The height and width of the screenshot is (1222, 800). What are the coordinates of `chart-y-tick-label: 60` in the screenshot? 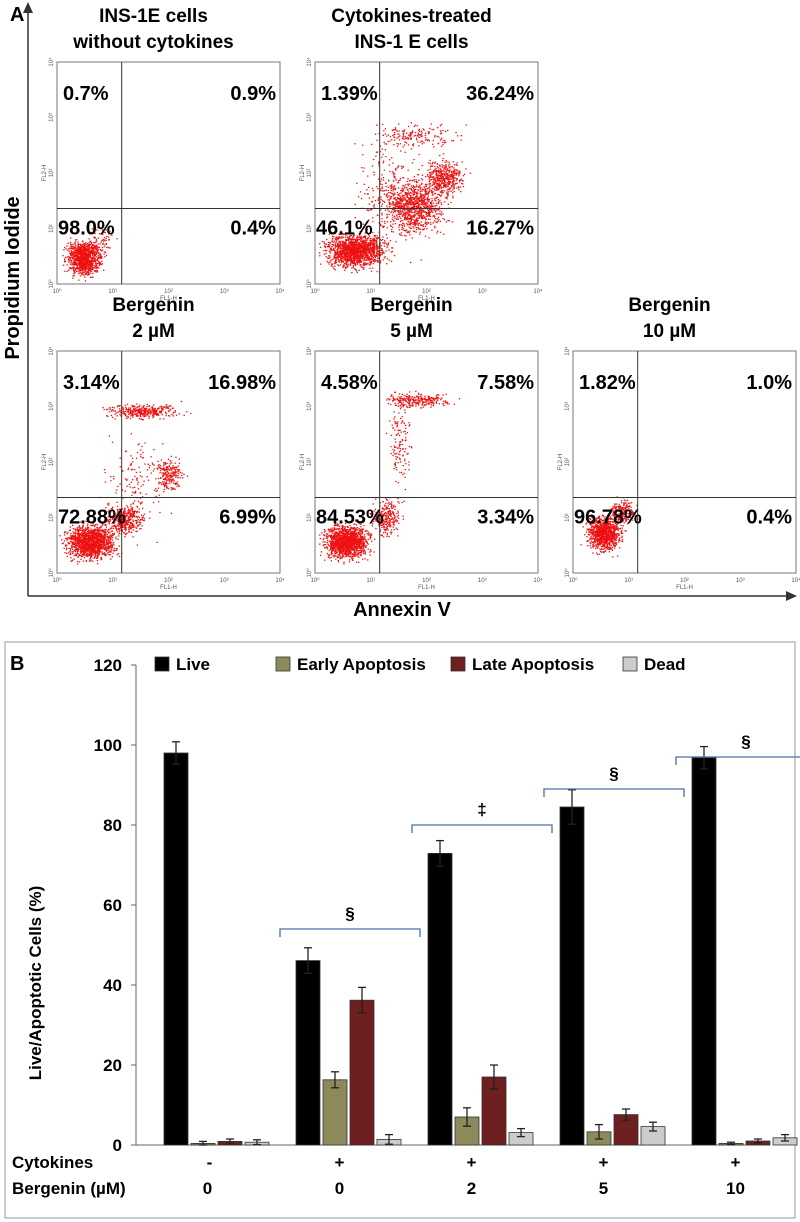 It's located at (112, 905).